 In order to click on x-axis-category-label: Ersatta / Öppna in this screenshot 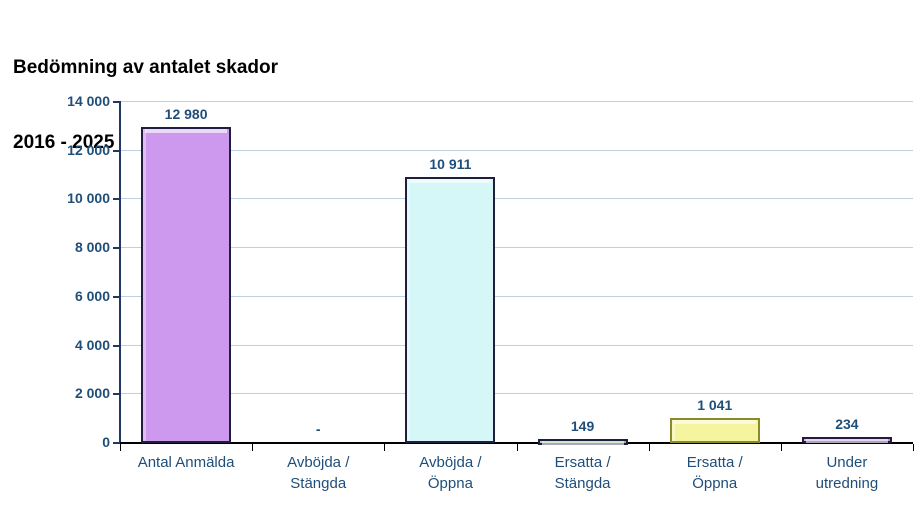, I will do `click(714, 473)`.